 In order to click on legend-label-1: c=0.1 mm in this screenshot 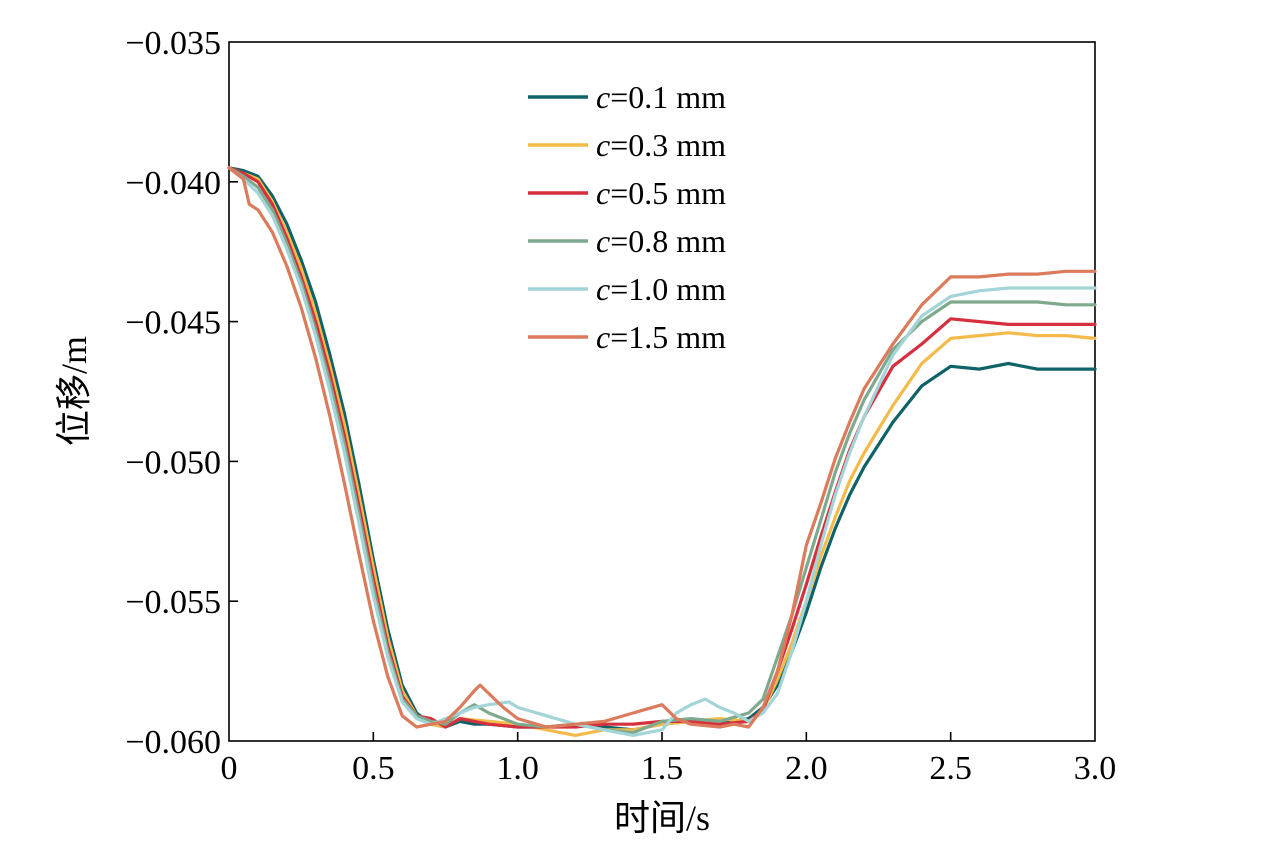, I will do `click(661, 97)`.